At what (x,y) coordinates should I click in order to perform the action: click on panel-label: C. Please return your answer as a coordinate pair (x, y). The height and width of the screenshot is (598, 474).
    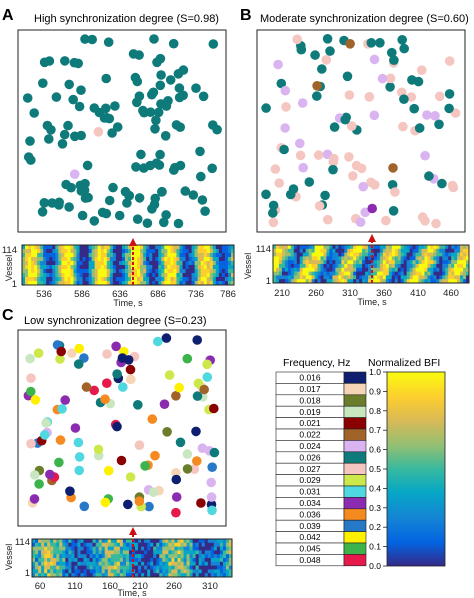
    Looking at the image, I should click on (8, 315).